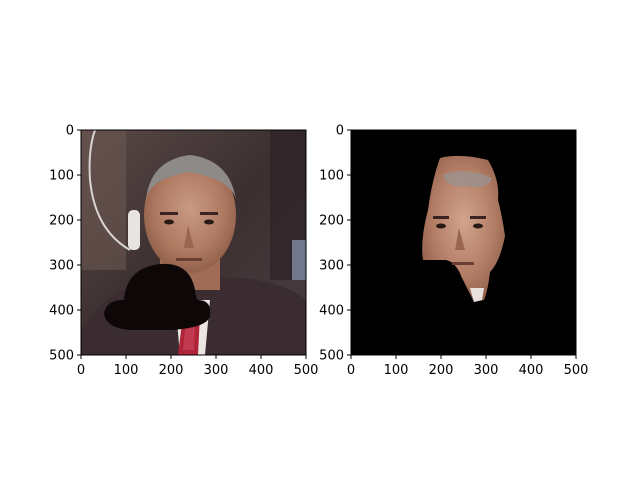 The width and height of the screenshot is (640, 480). Describe the element at coordinates (531, 370) in the screenshot. I see `right-x-tick-label: 400` at that location.